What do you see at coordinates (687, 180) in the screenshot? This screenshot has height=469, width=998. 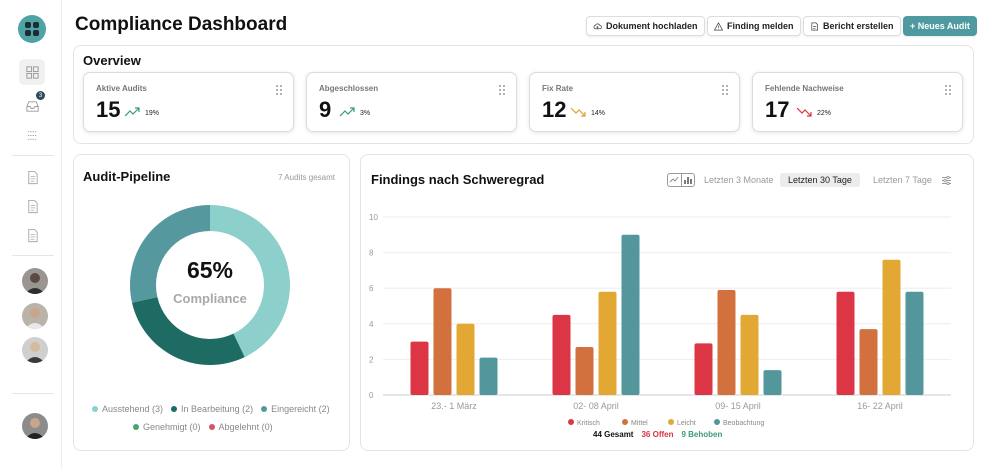 I see `bar-chart-icon` at bounding box center [687, 180].